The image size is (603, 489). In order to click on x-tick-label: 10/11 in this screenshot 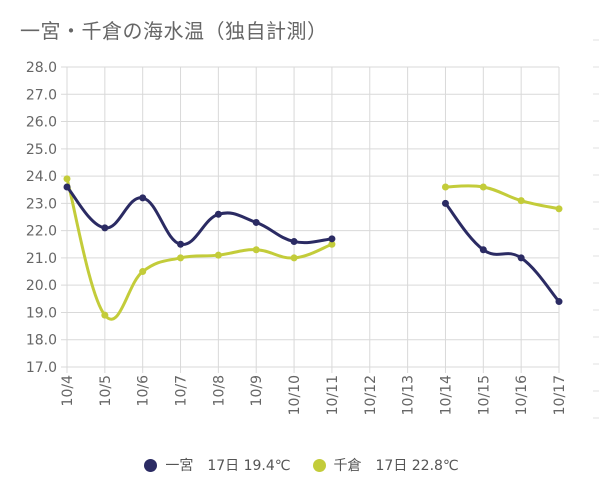, I will do `click(333, 395)`.